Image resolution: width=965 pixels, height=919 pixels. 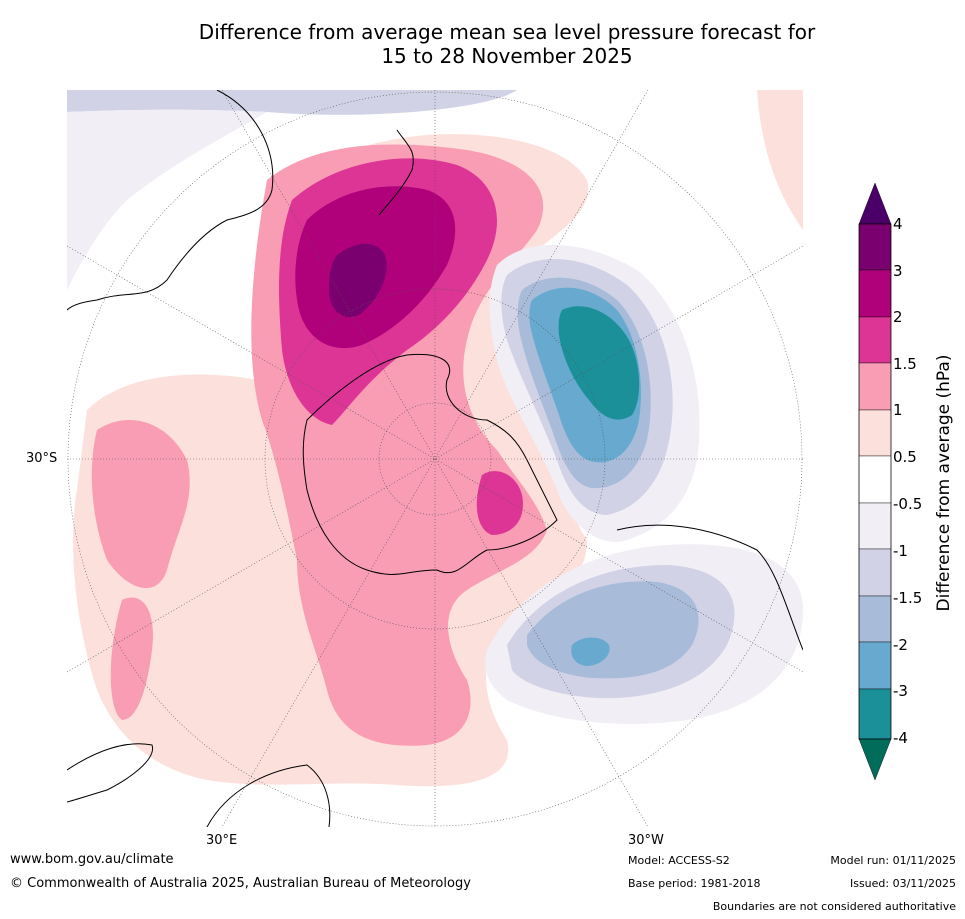 What do you see at coordinates (499, 503) in the screenshot?
I see `contour-pos-1_5-east` at bounding box center [499, 503].